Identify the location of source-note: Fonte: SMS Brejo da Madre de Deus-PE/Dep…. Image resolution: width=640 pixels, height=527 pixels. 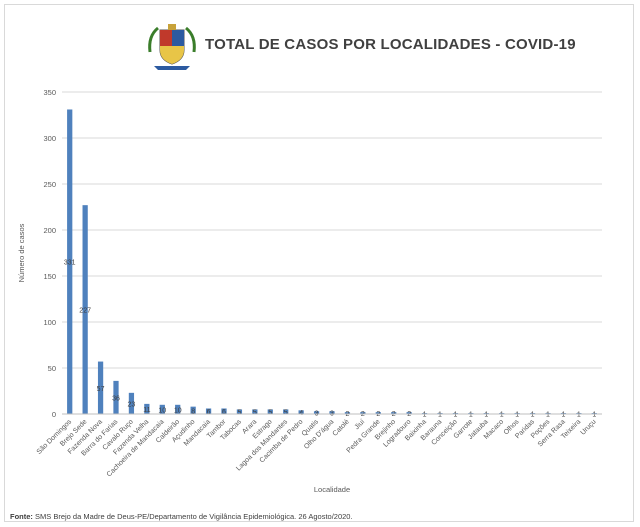
(181, 516).